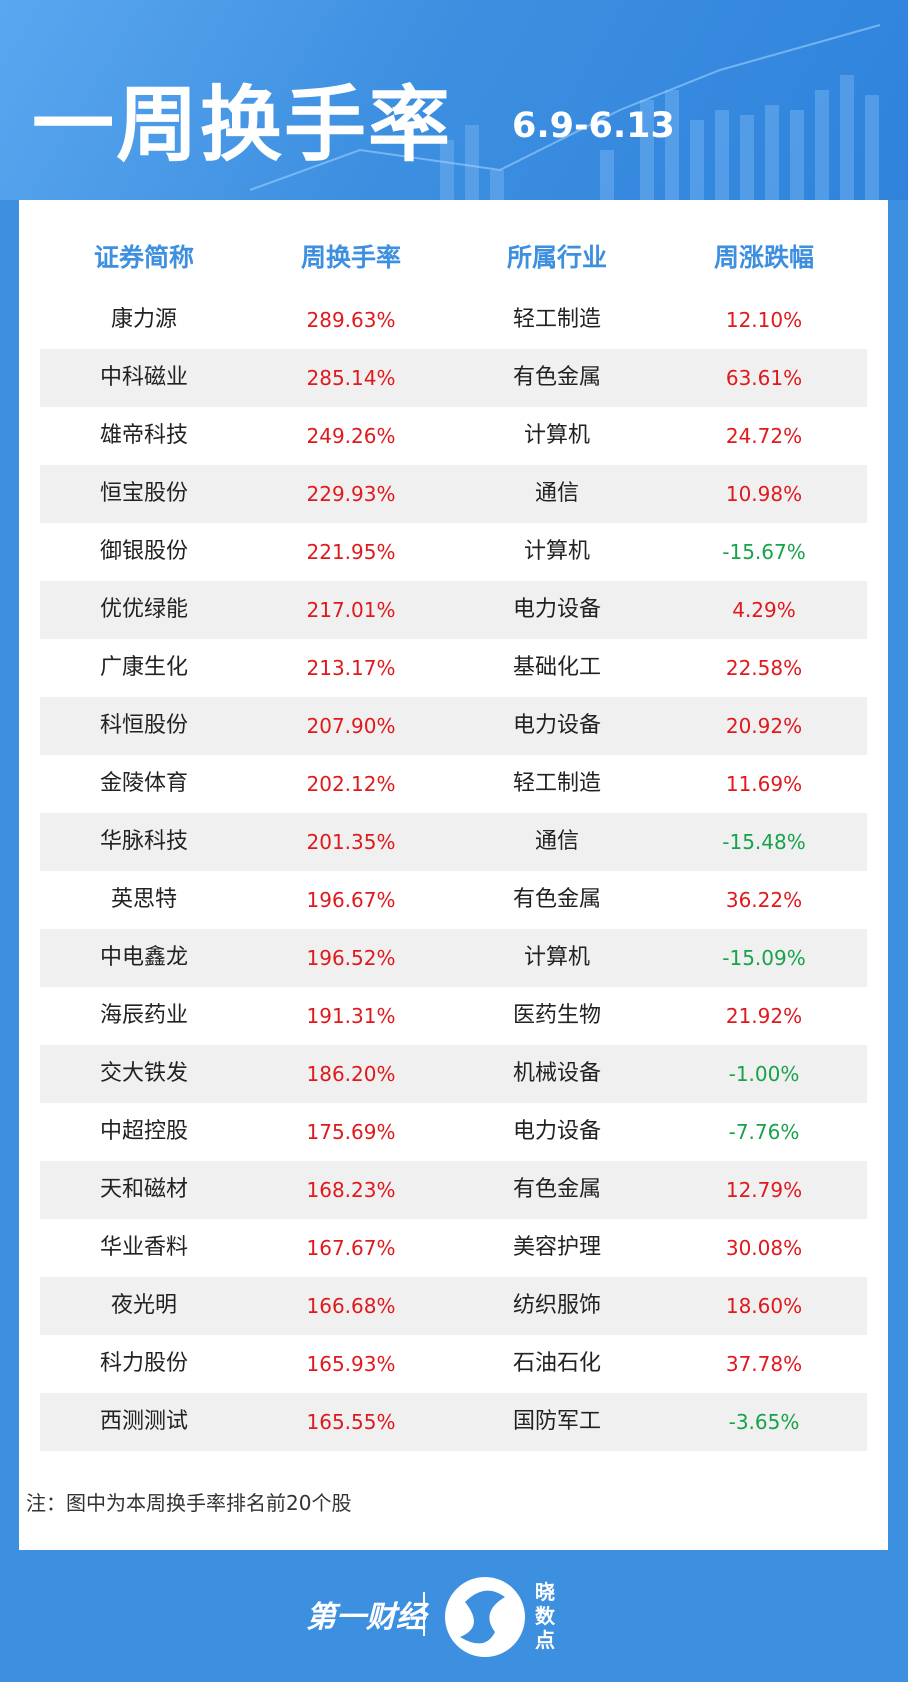  What do you see at coordinates (351, 1016) in the screenshot?
I see `table-cell: 191.31%` at bounding box center [351, 1016].